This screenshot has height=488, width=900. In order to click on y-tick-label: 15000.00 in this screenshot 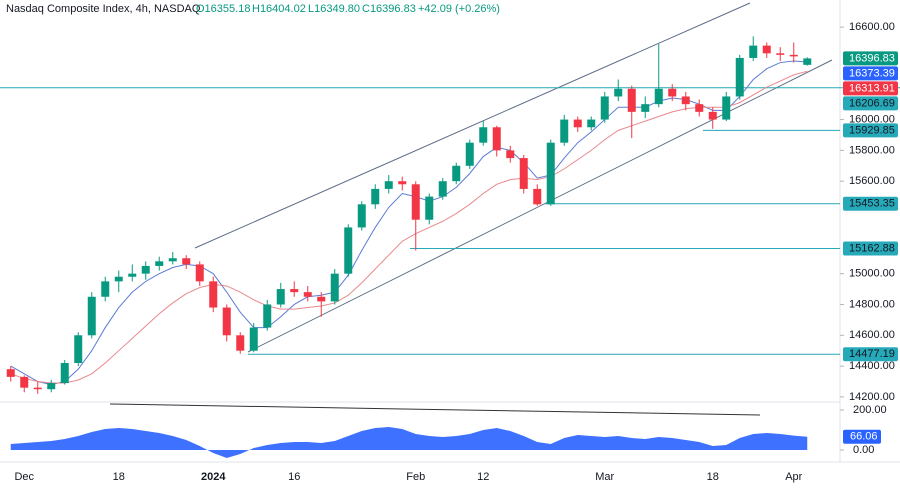, I will do `click(872, 274)`.